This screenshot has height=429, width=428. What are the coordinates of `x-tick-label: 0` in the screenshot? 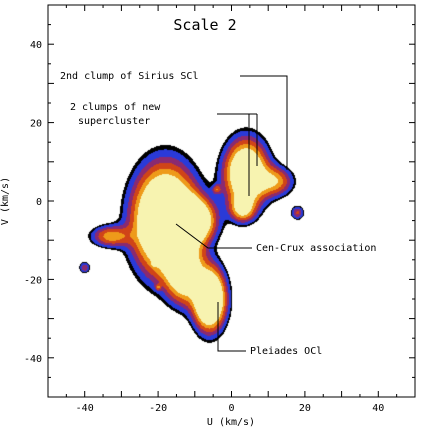 It's located at (231, 408).